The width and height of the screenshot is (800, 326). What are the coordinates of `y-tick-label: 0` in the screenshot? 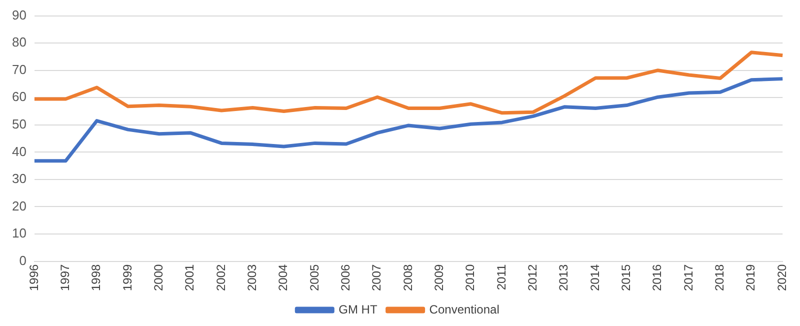 It's located at (22, 260).